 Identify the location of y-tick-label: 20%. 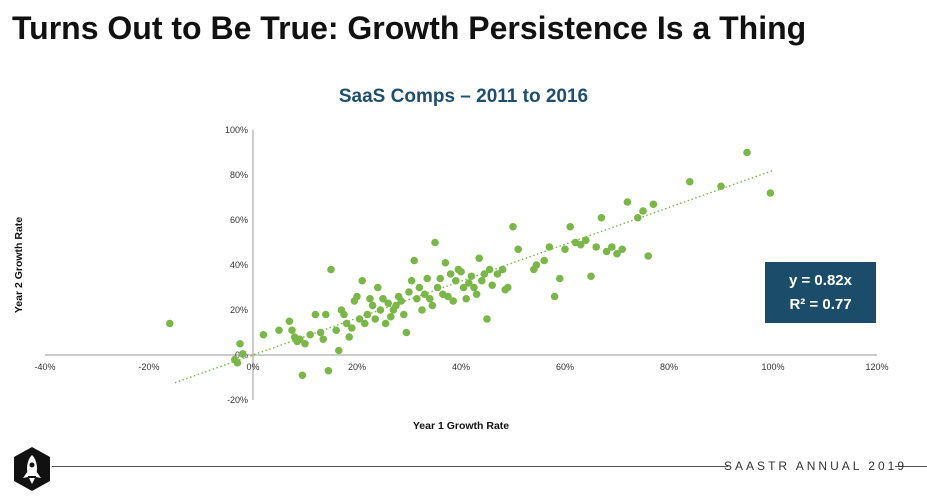
(239, 310).